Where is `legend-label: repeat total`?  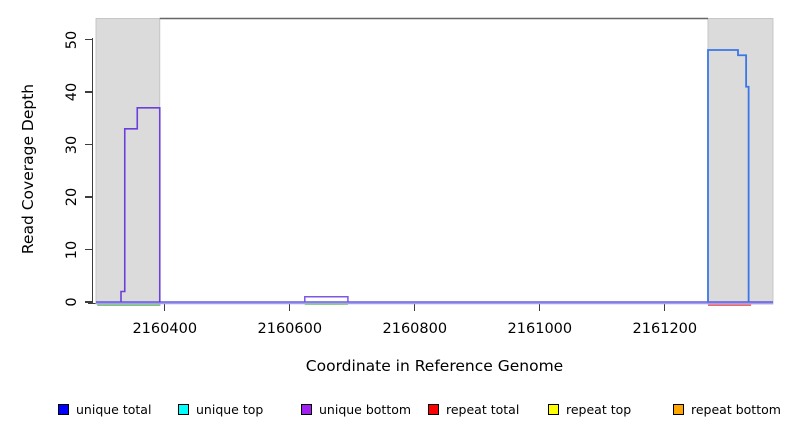 legend-label: repeat total is located at coordinates (483, 409).